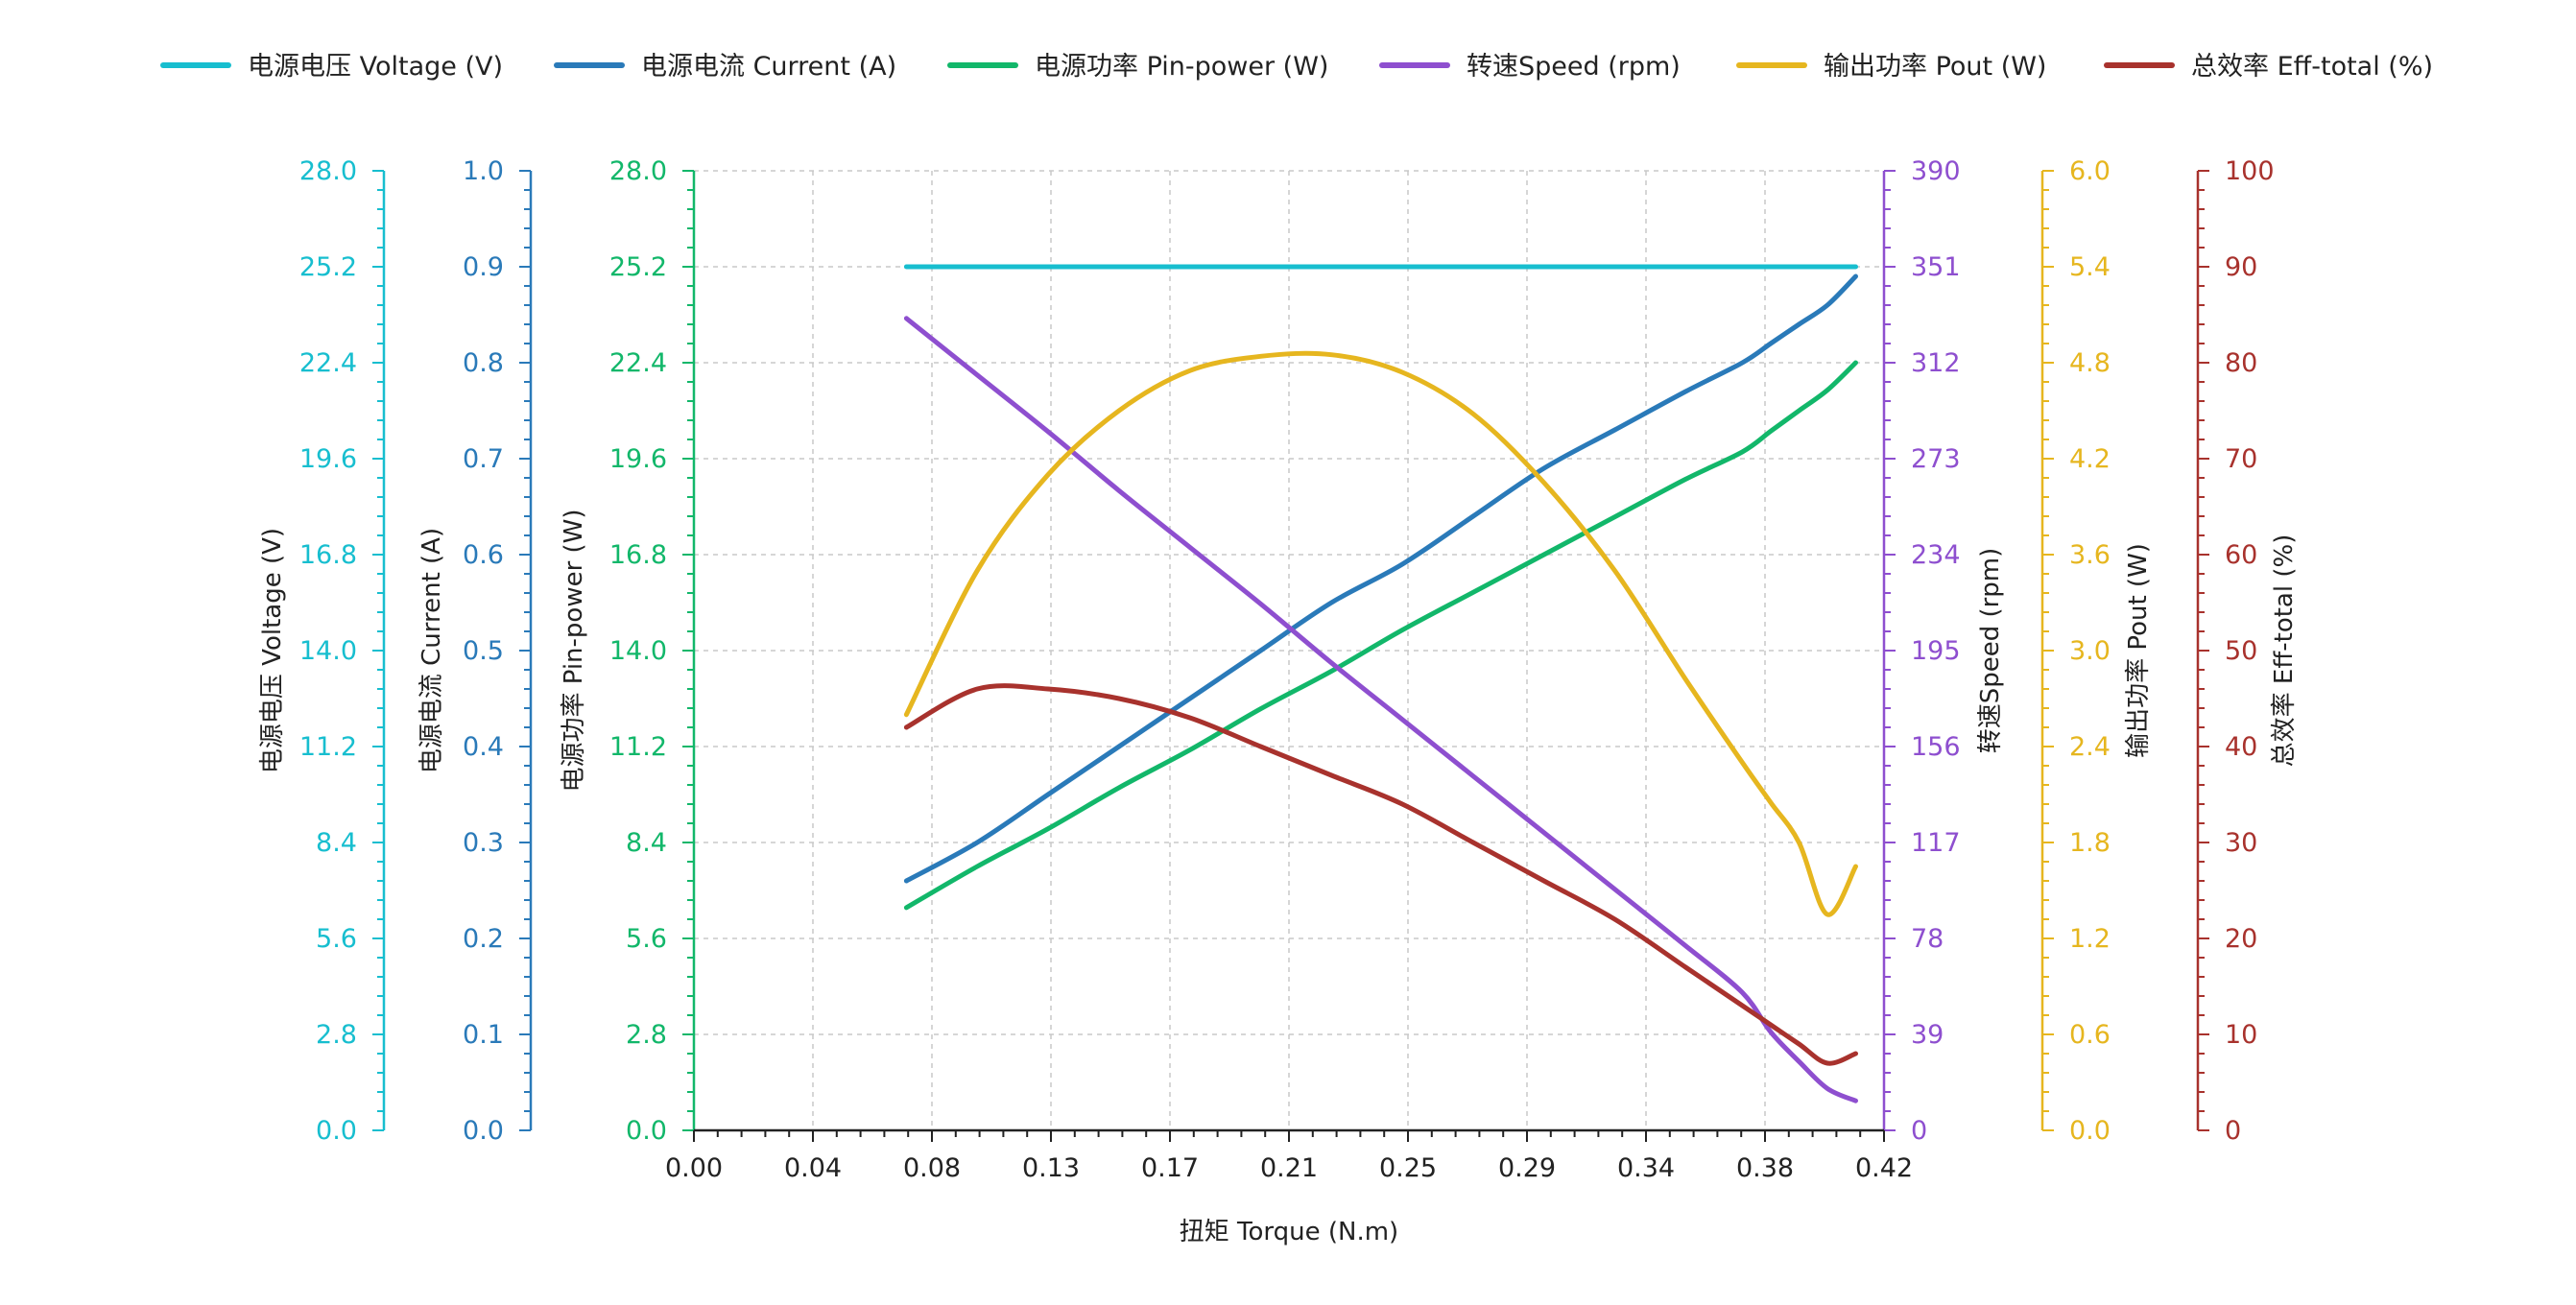  Describe the element at coordinates (2090, 459) in the screenshot. I see `y-tick-label: 4.2` at that location.